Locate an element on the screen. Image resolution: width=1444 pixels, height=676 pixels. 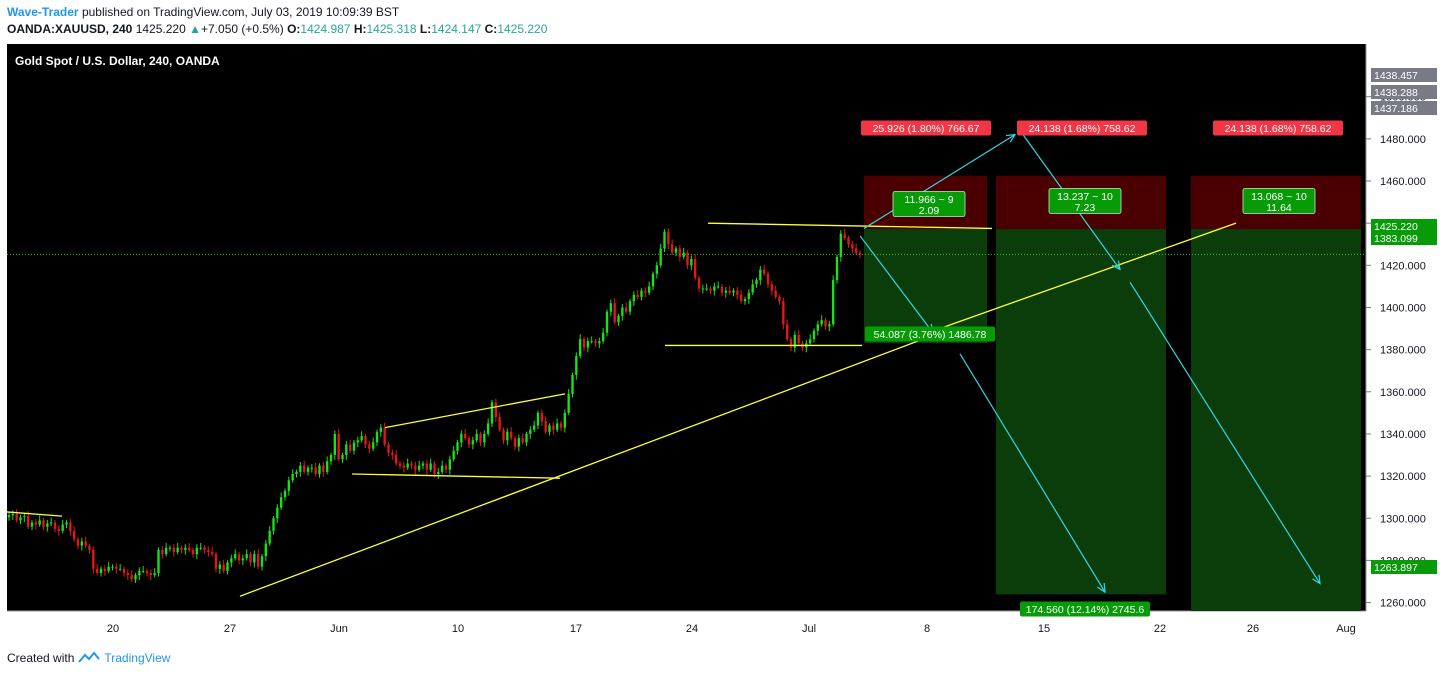
y-tick-label: 1360.000 is located at coordinates (1403, 393).